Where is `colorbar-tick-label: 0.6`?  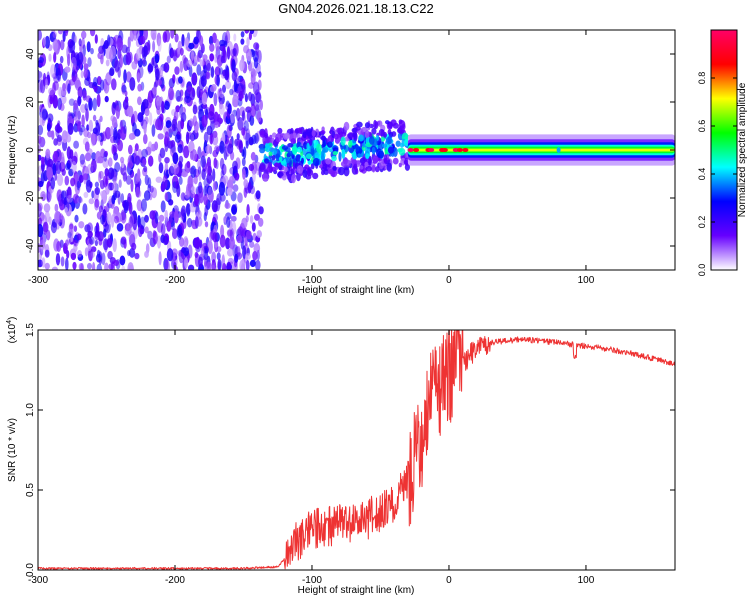 colorbar-tick-label: 0.6 is located at coordinates (702, 126).